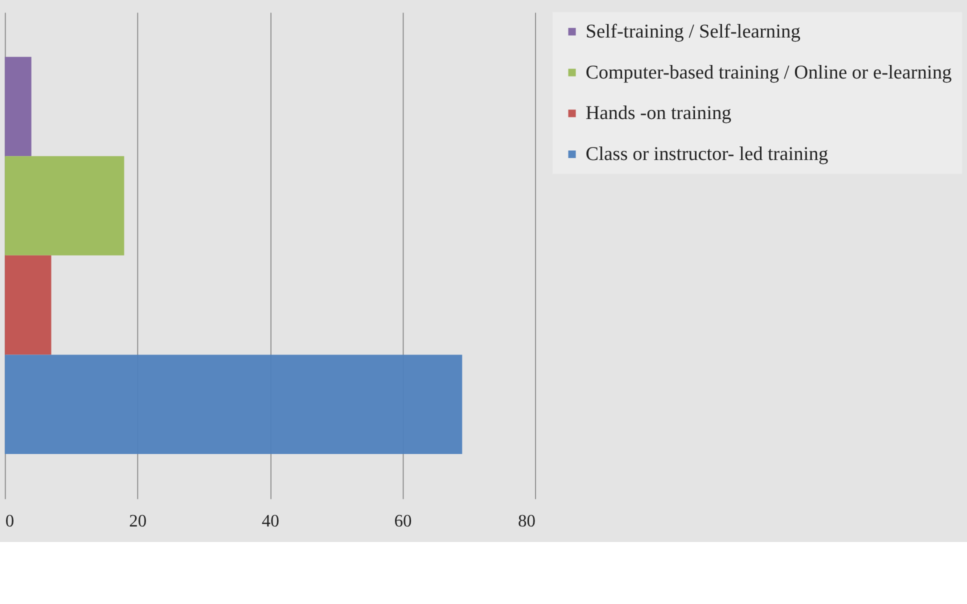  What do you see at coordinates (707, 155) in the screenshot?
I see `legend-label: Class or instructor- led training` at bounding box center [707, 155].